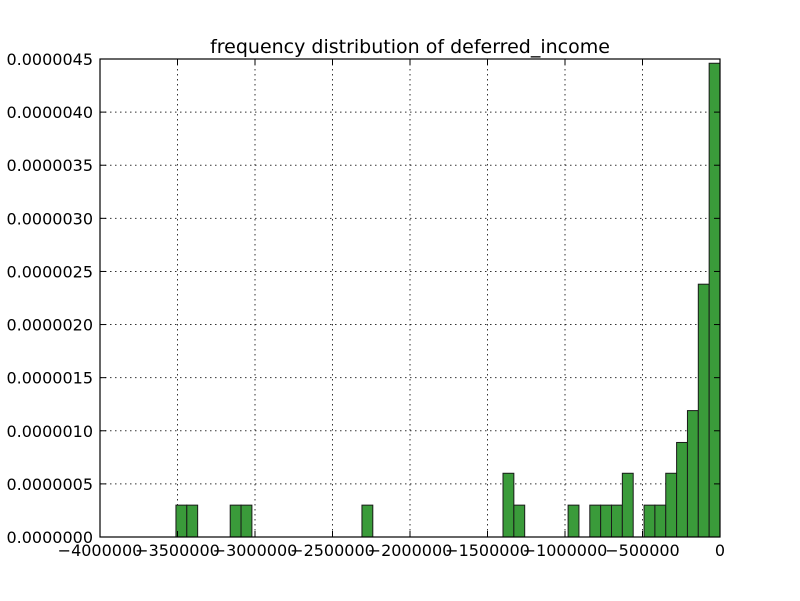  Describe the element at coordinates (642, 550) in the screenshot. I see `x-tick-label: −500000` at that location.